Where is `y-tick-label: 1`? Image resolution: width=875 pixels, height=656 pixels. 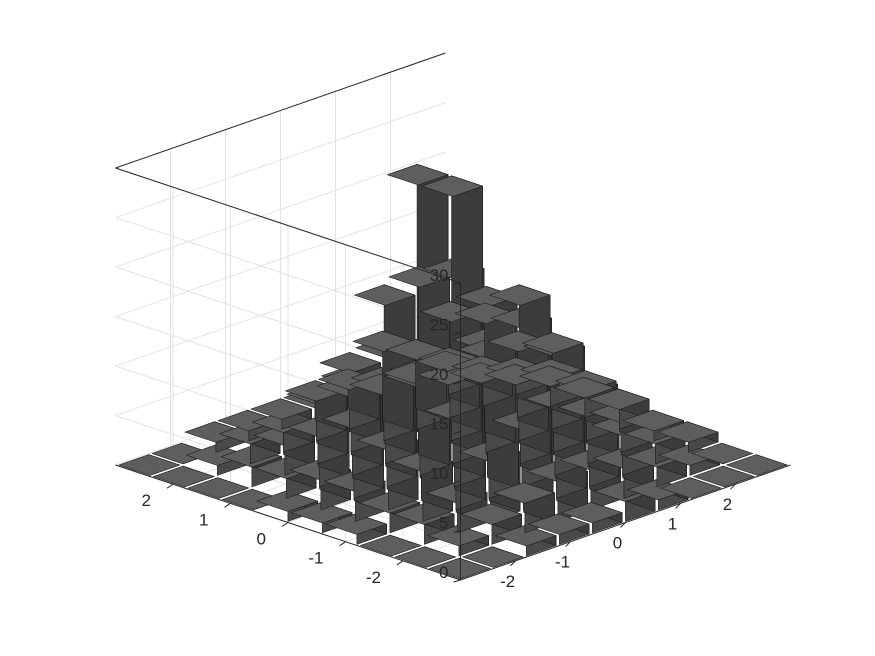 y-tick-label: 1 is located at coordinates (203, 519).